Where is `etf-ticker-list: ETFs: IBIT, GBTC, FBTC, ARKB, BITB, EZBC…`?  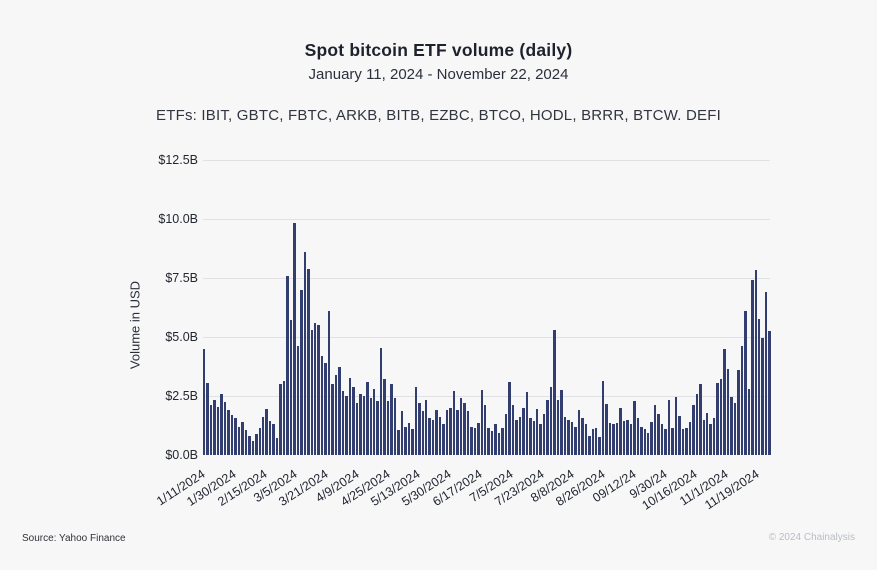 etf-ticker-list: ETFs: IBIT, GBTC, FBTC, ARKB, BITB, EZBC… is located at coordinates (438, 115).